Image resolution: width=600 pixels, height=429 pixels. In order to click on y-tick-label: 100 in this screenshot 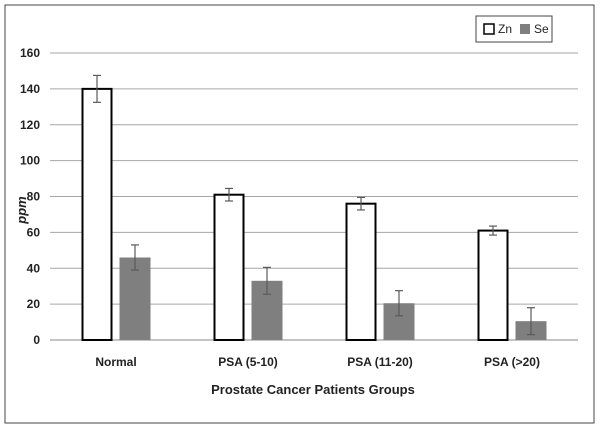, I will do `click(30, 161)`.